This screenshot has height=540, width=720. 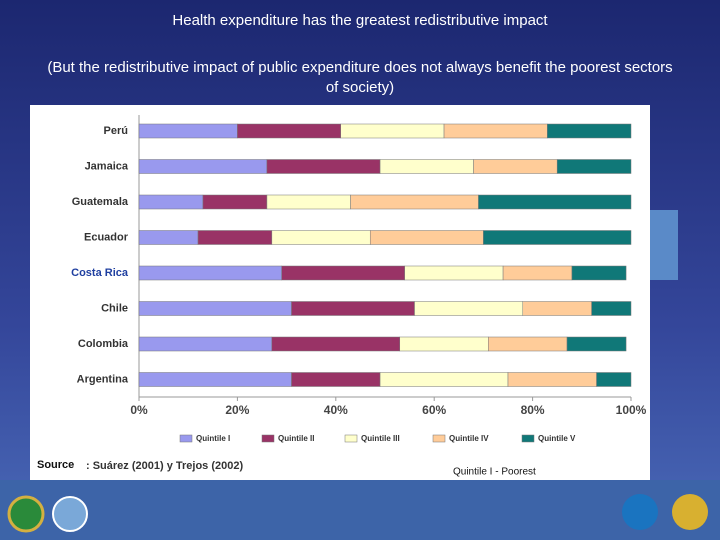 What do you see at coordinates (434, 410) in the screenshot?
I see `x-tick-label: 60%` at bounding box center [434, 410].